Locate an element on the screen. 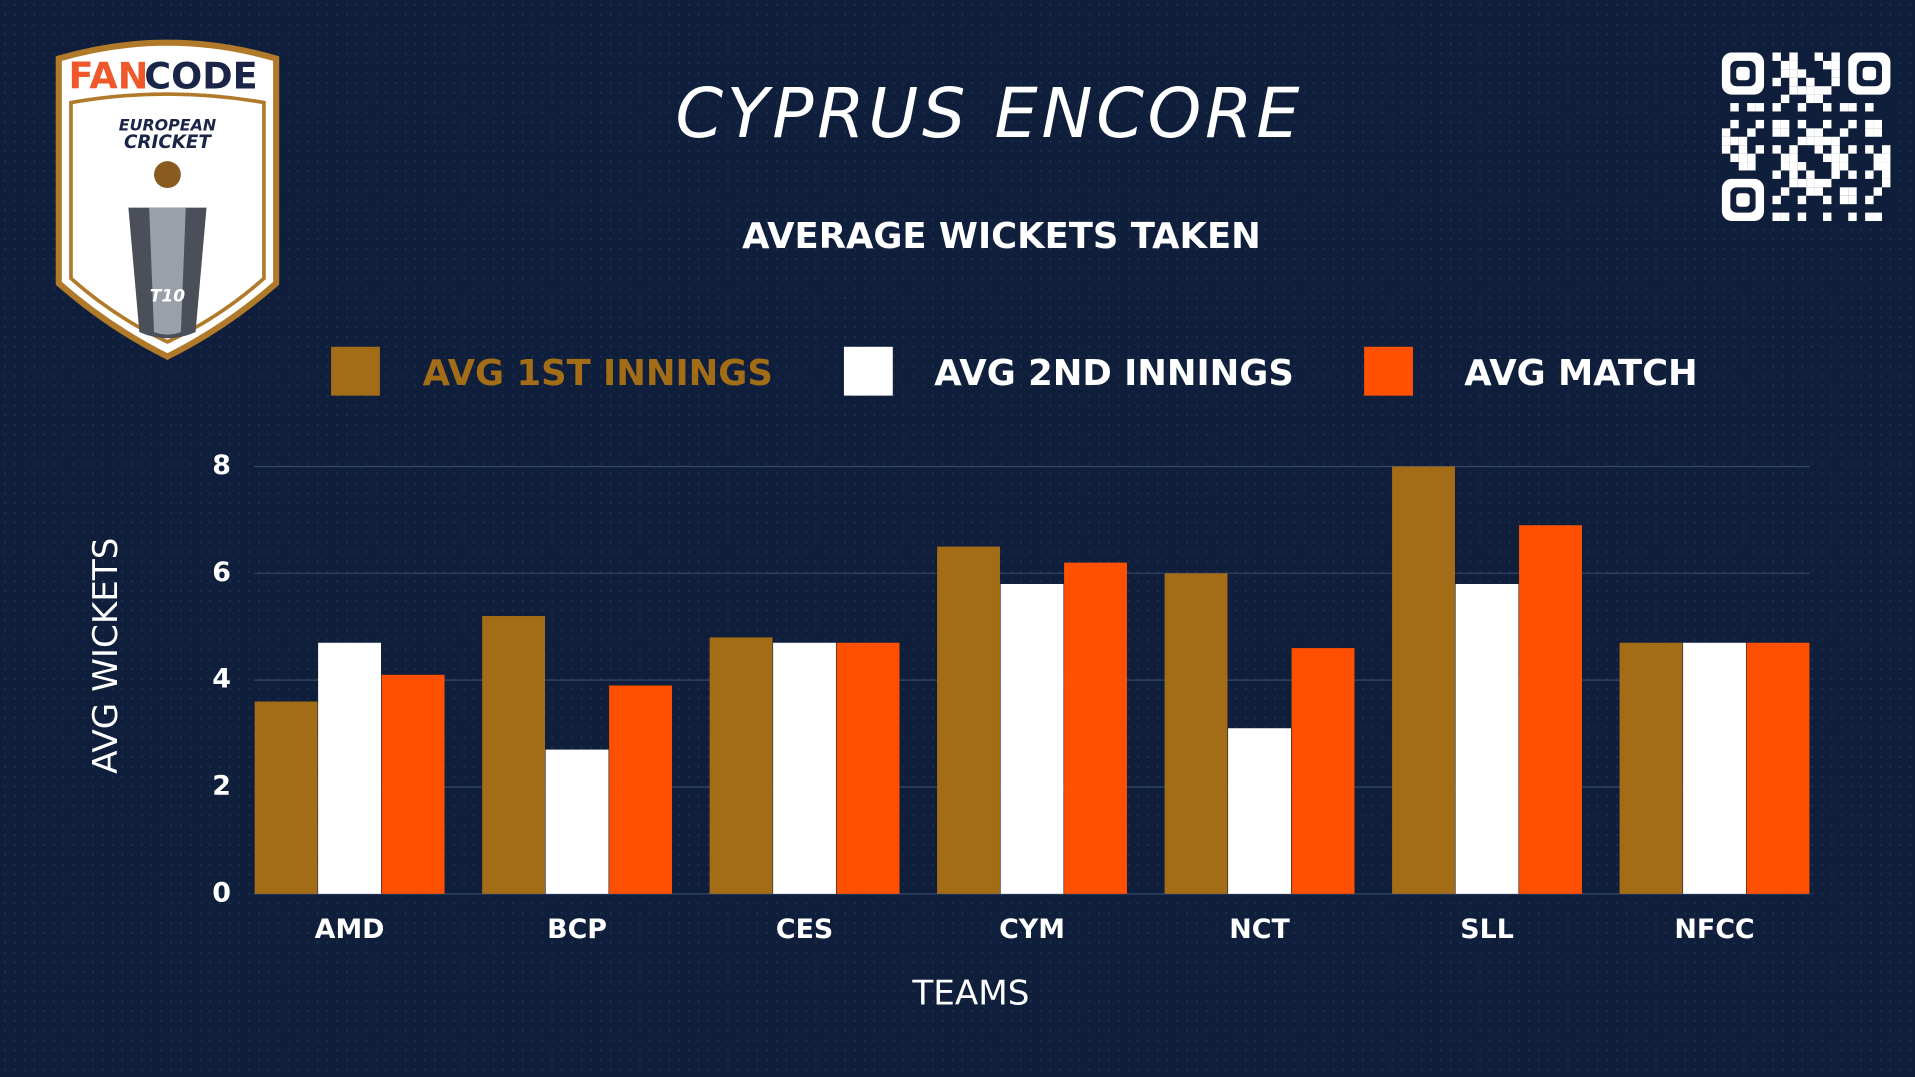 The width and height of the screenshot is (1915, 1077). logo-badge: T10 is located at coordinates (168, 297).